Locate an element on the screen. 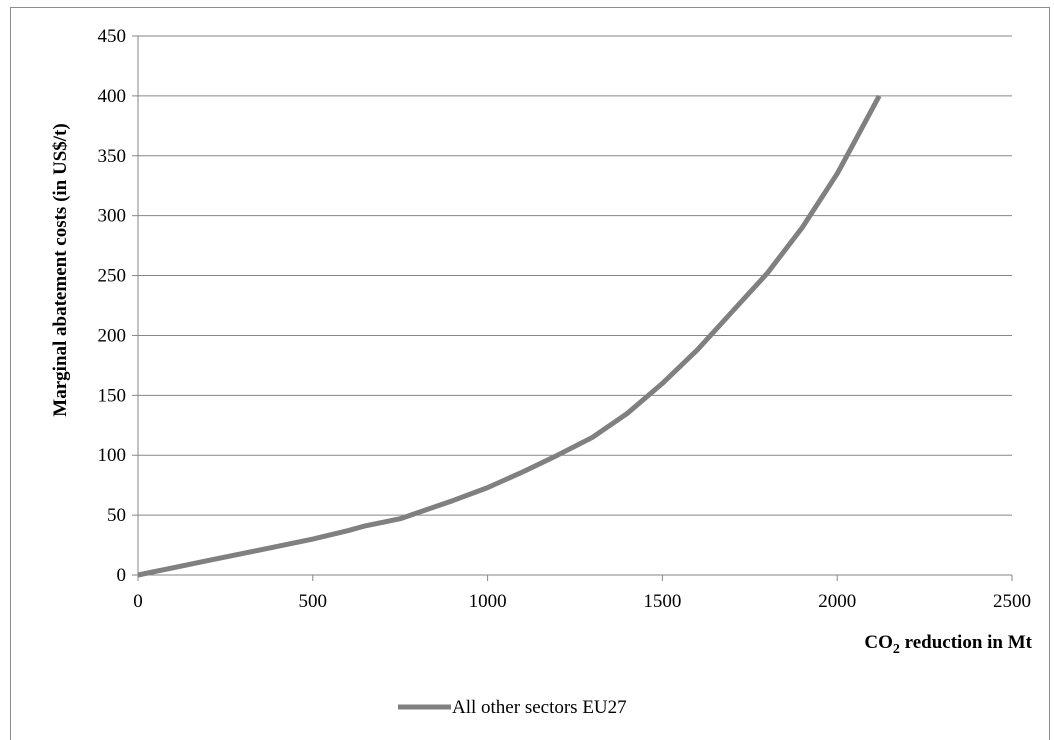  x-axis-title: CO2 reduction in Mt is located at coordinates (948, 644).